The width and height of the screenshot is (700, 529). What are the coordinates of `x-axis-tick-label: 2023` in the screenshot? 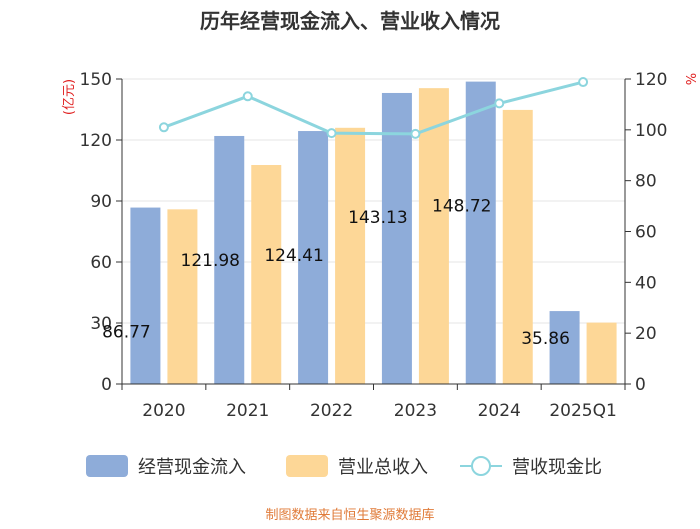 It's located at (415, 411).